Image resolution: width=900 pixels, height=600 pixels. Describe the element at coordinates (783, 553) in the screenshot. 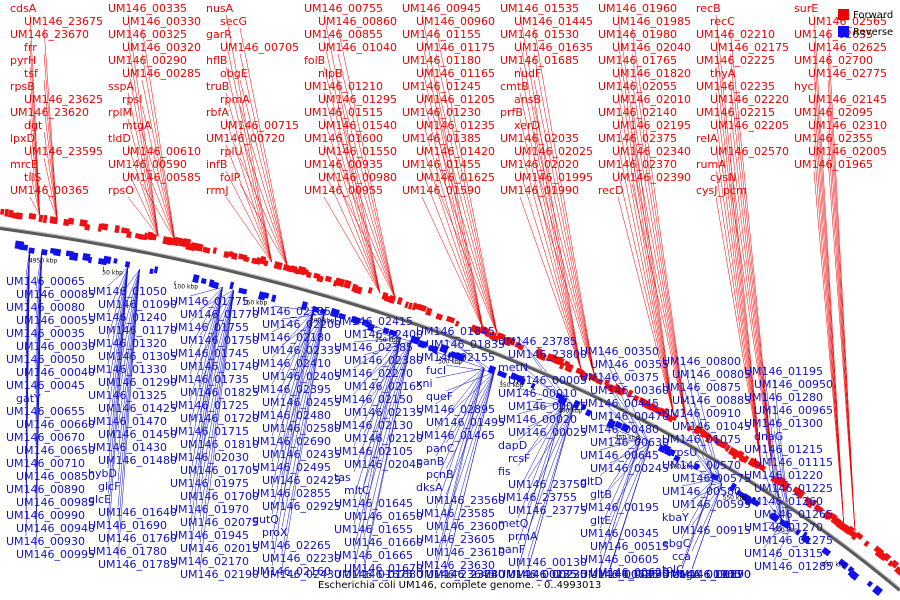

I see `reverse-gene-label: UM146_01315` at that location.